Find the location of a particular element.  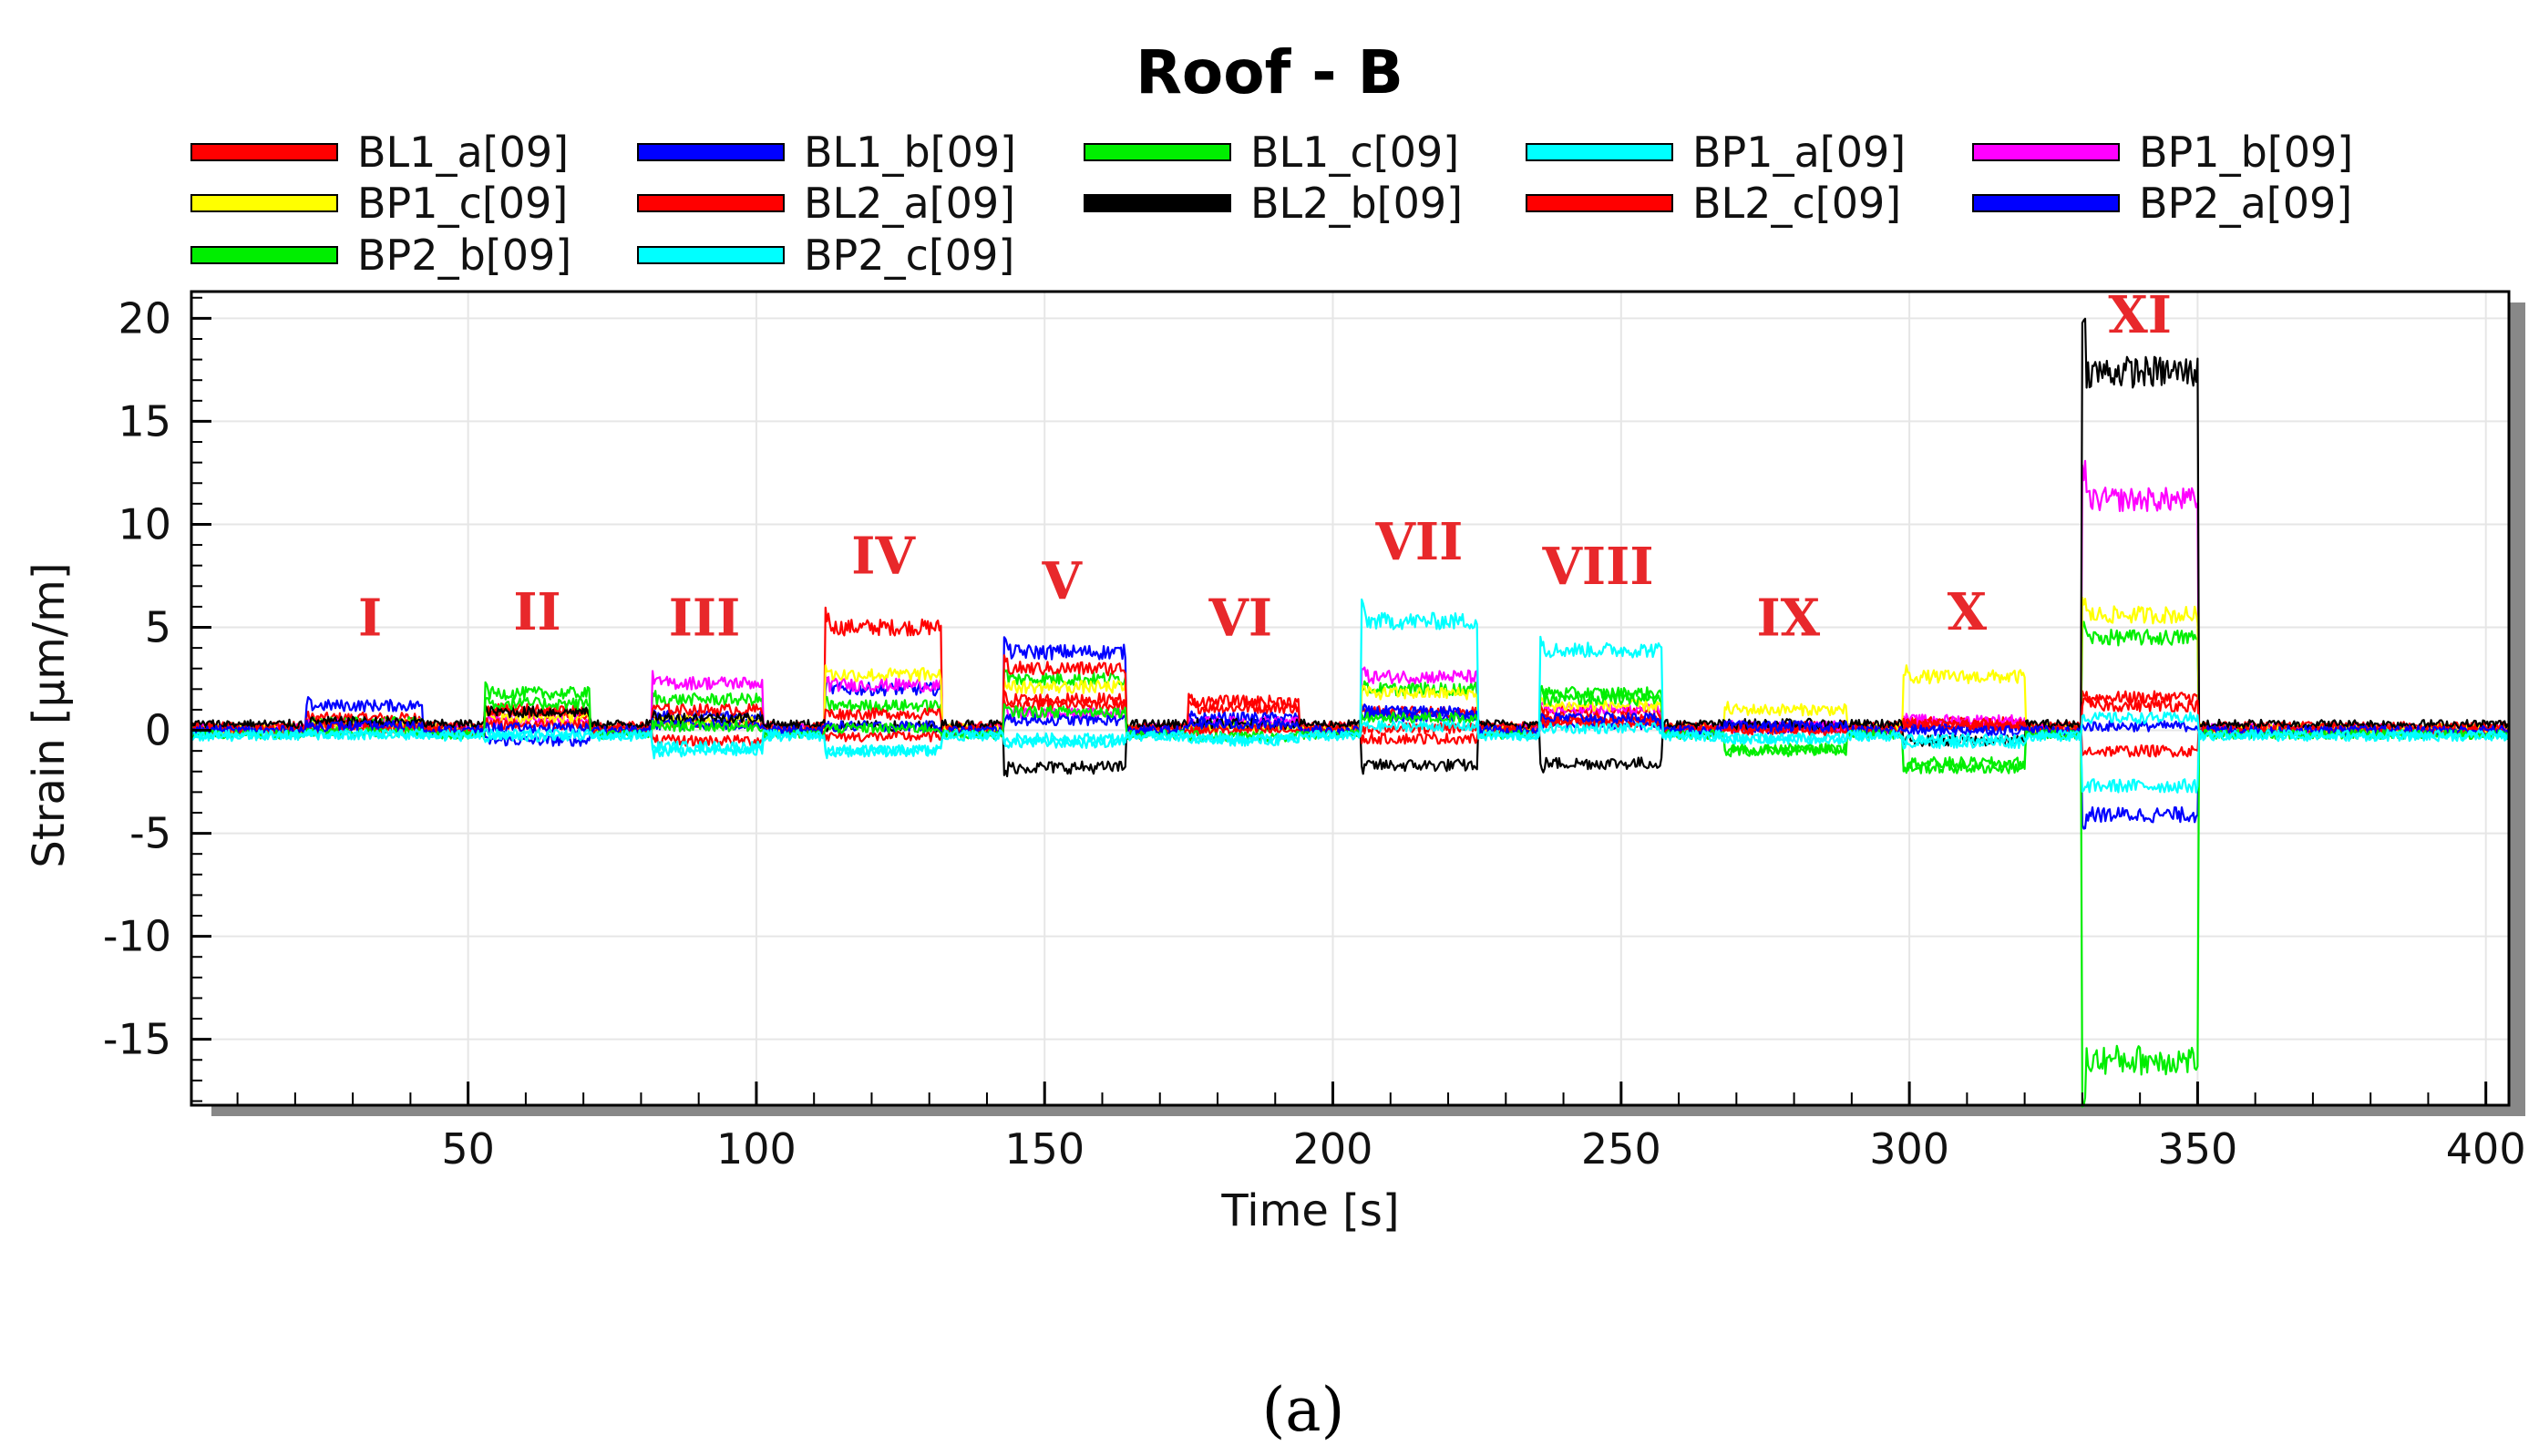

legend-item: BL2_c[09] is located at coordinates (1713, 203).